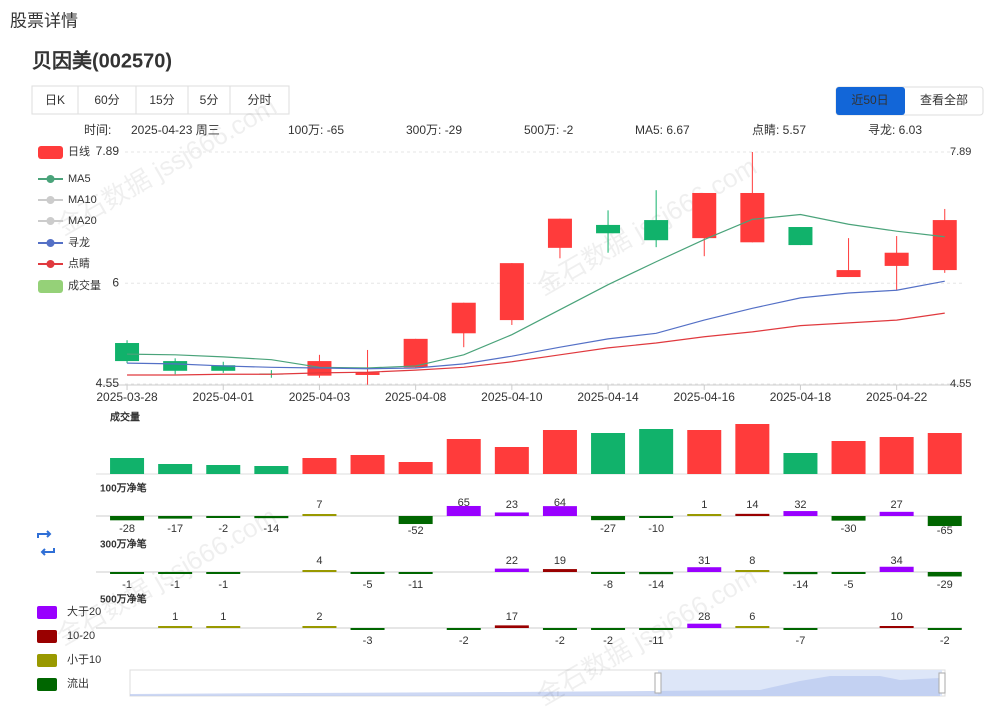 This screenshot has width=999, height=708. What do you see at coordinates (84, 285) in the screenshot?
I see `legend-label: 成交量` at bounding box center [84, 285].